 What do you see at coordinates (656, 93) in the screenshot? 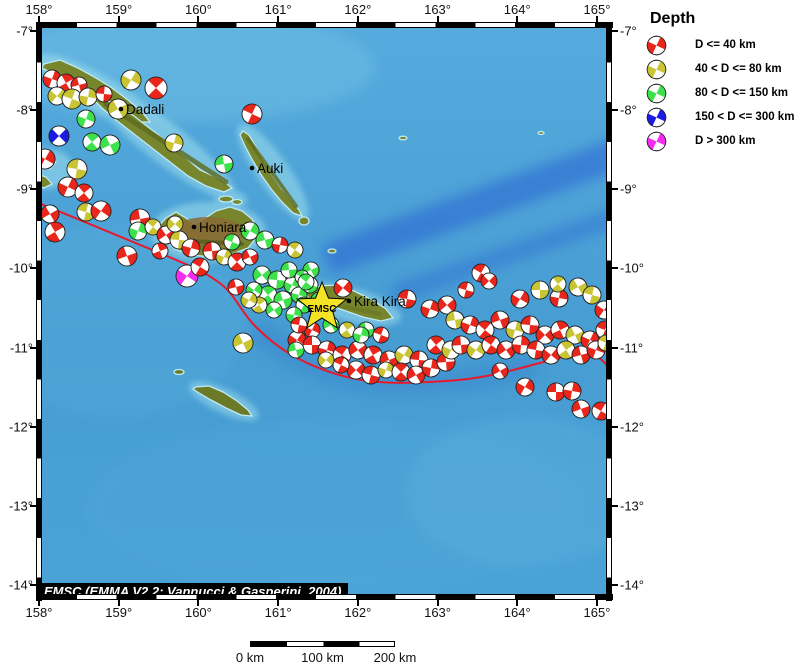
I see `legend-beachball-icon` at bounding box center [656, 93].